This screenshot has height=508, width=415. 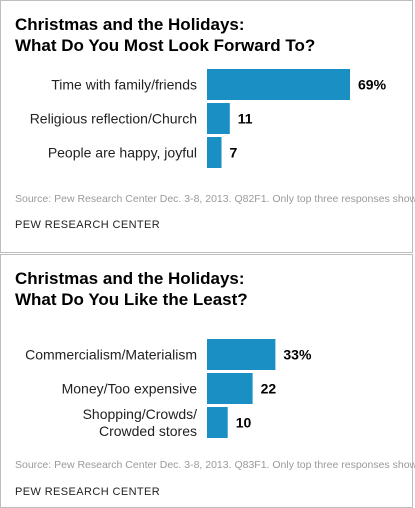 What do you see at coordinates (165, 45) in the screenshot?
I see `chart-title-line-2: What Do You Most Look Forward To?` at bounding box center [165, 45].